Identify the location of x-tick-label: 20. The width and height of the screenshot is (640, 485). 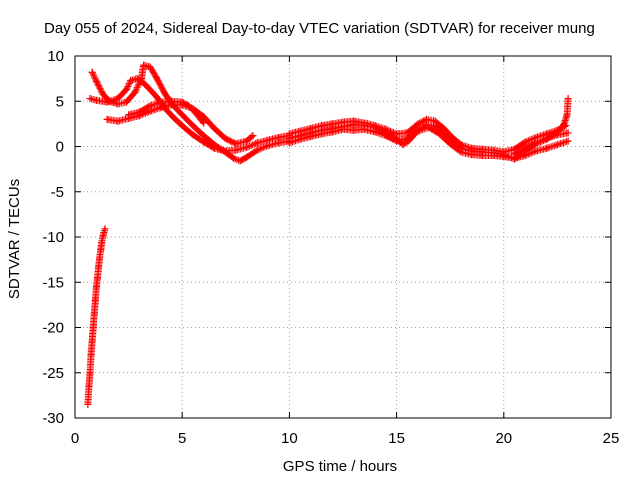
(503, 438).